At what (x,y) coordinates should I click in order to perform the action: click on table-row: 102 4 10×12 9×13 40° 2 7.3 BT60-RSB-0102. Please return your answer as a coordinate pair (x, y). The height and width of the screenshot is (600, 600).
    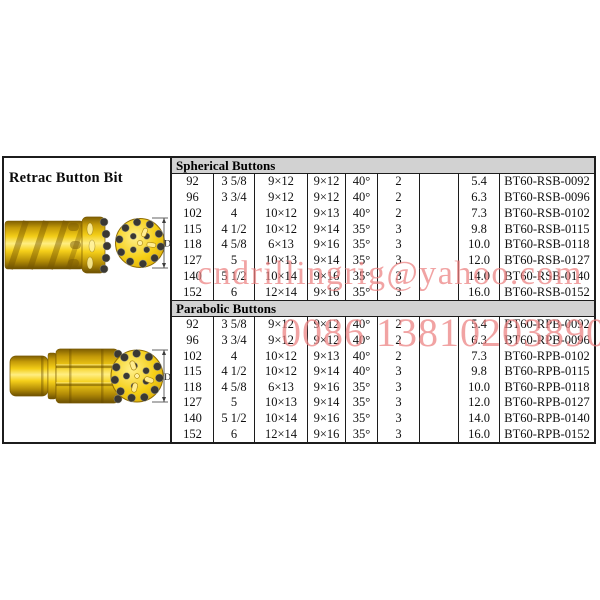
    Looking at the image, I should click on (383, 213).